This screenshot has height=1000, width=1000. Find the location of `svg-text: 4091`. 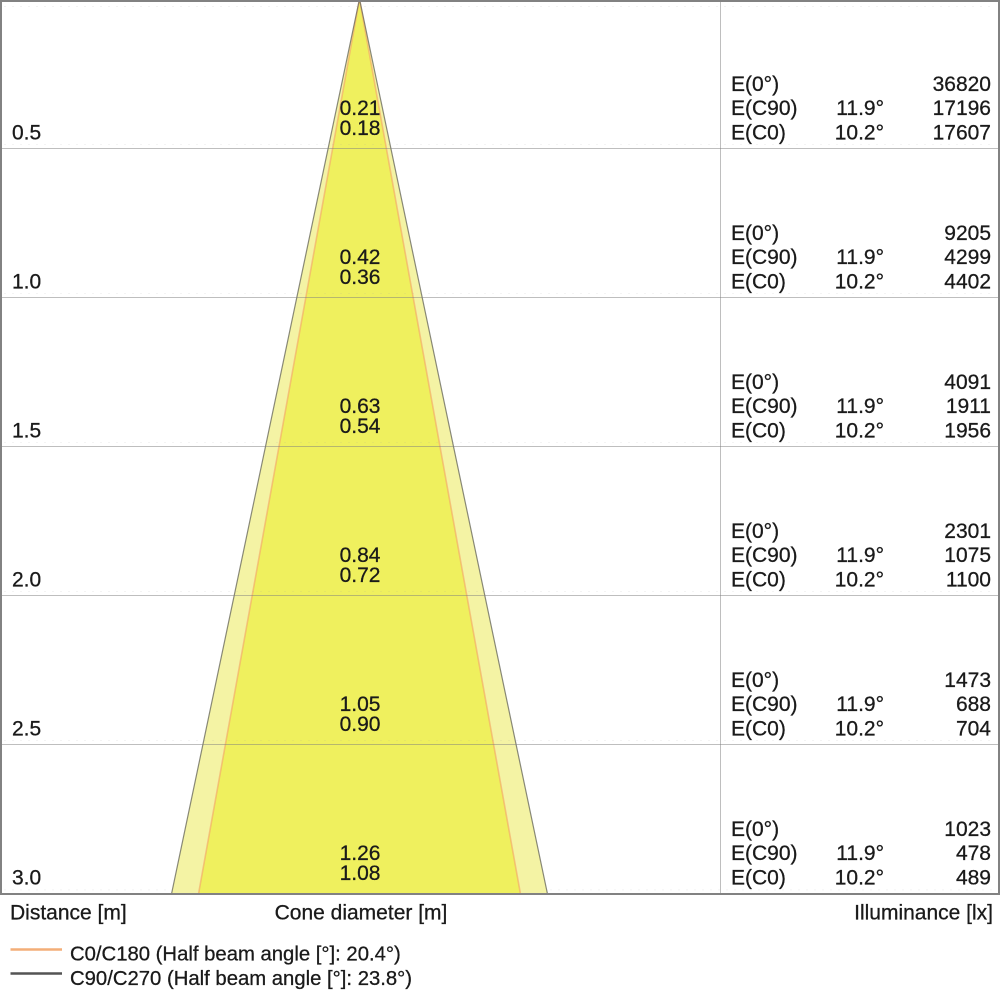

svg-text: 4091 is located at coordinates (967, 382).